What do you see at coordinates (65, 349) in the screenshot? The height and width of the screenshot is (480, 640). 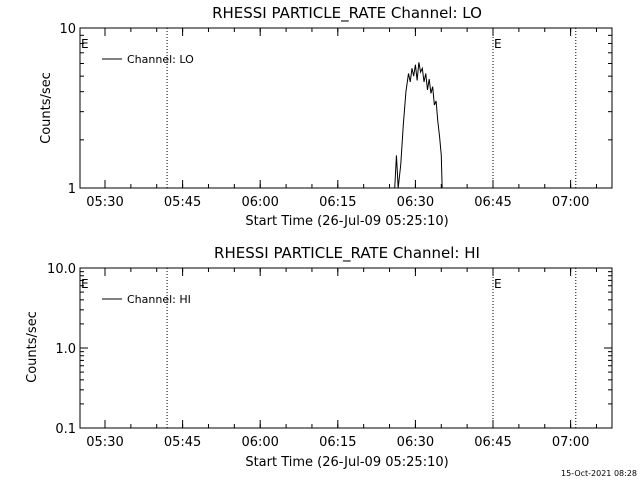 I see `panel-hi-y-tick-label: 1.0` at bounding box center [65, 349].